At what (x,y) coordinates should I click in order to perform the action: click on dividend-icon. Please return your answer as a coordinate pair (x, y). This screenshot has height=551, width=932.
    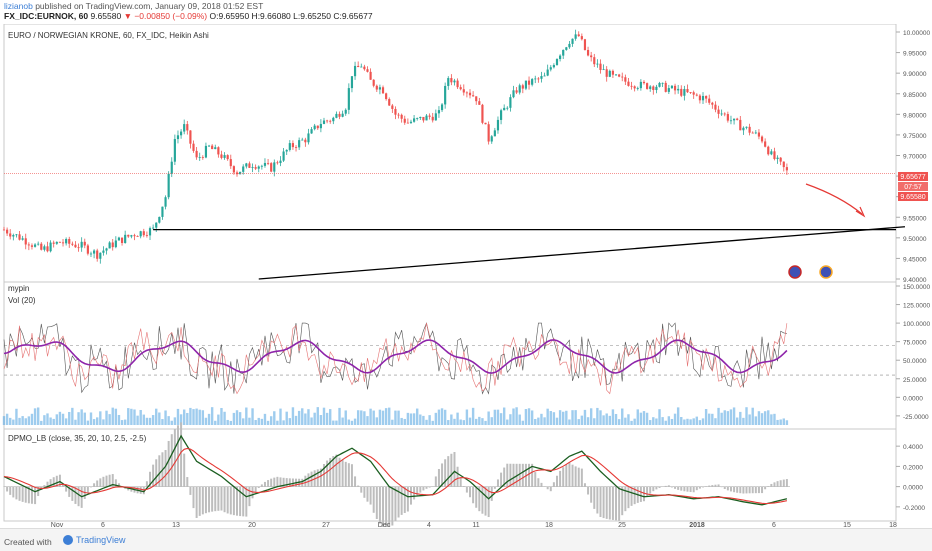
    Looking at the image, I should click on (826, 272).